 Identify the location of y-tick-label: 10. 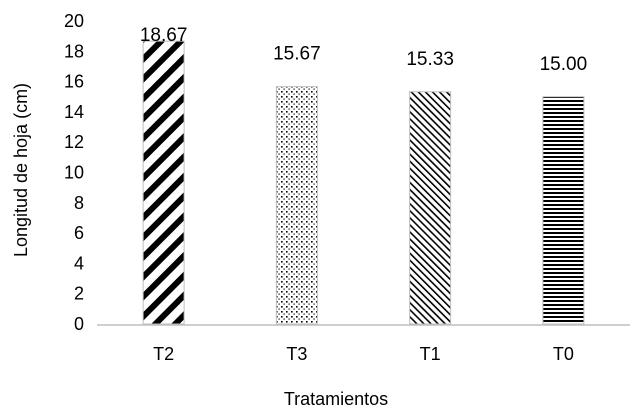
(74, 173).